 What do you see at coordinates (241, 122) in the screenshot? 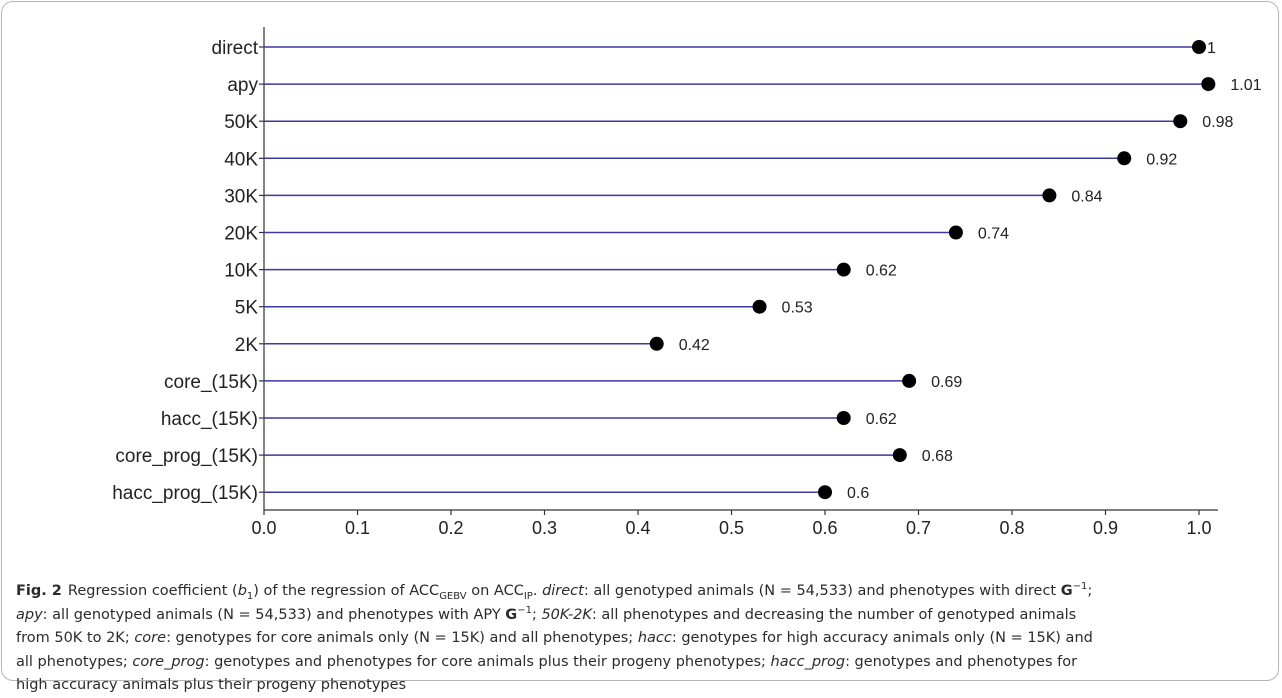
I see `y-tick-label-50K: 50K` at bounding box center [241, 122].